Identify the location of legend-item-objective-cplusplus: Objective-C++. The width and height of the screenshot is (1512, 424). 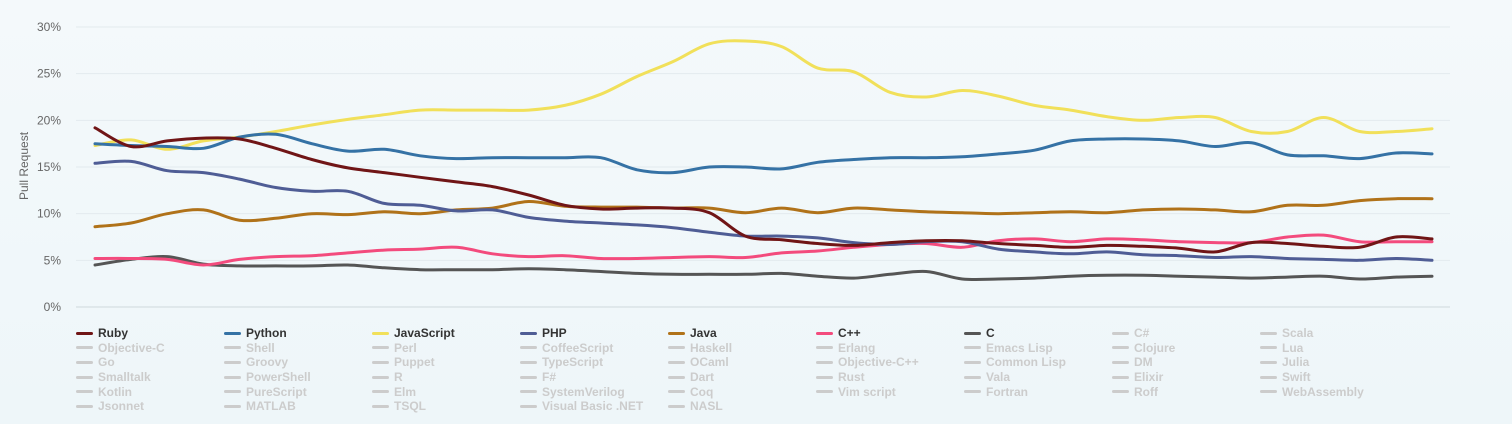
(890, 362).